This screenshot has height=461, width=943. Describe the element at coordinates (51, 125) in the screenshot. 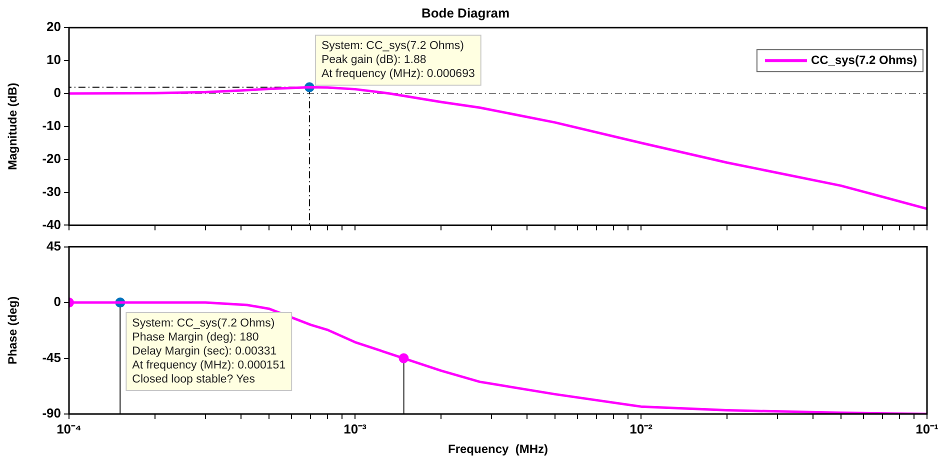

I see `y-tick-label: -10` at that location.